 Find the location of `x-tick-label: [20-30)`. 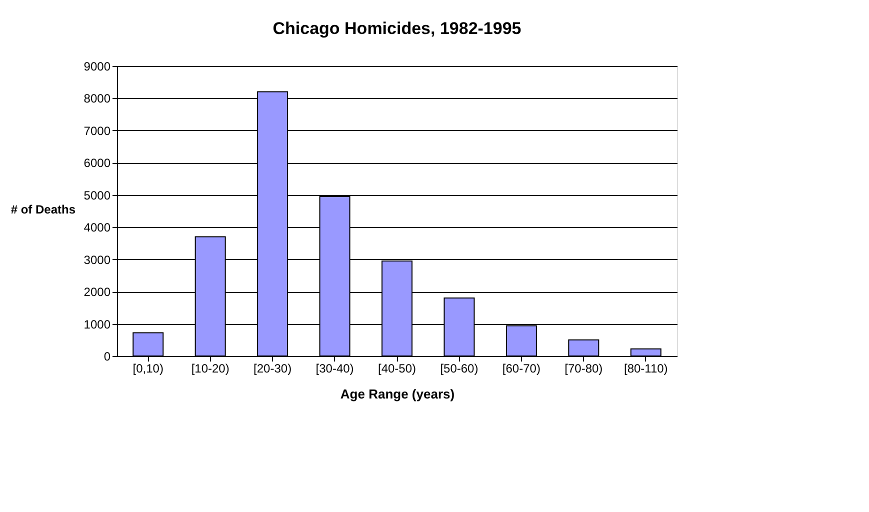

x-tick-label: [20-30) is located at coordinates (273, 369).